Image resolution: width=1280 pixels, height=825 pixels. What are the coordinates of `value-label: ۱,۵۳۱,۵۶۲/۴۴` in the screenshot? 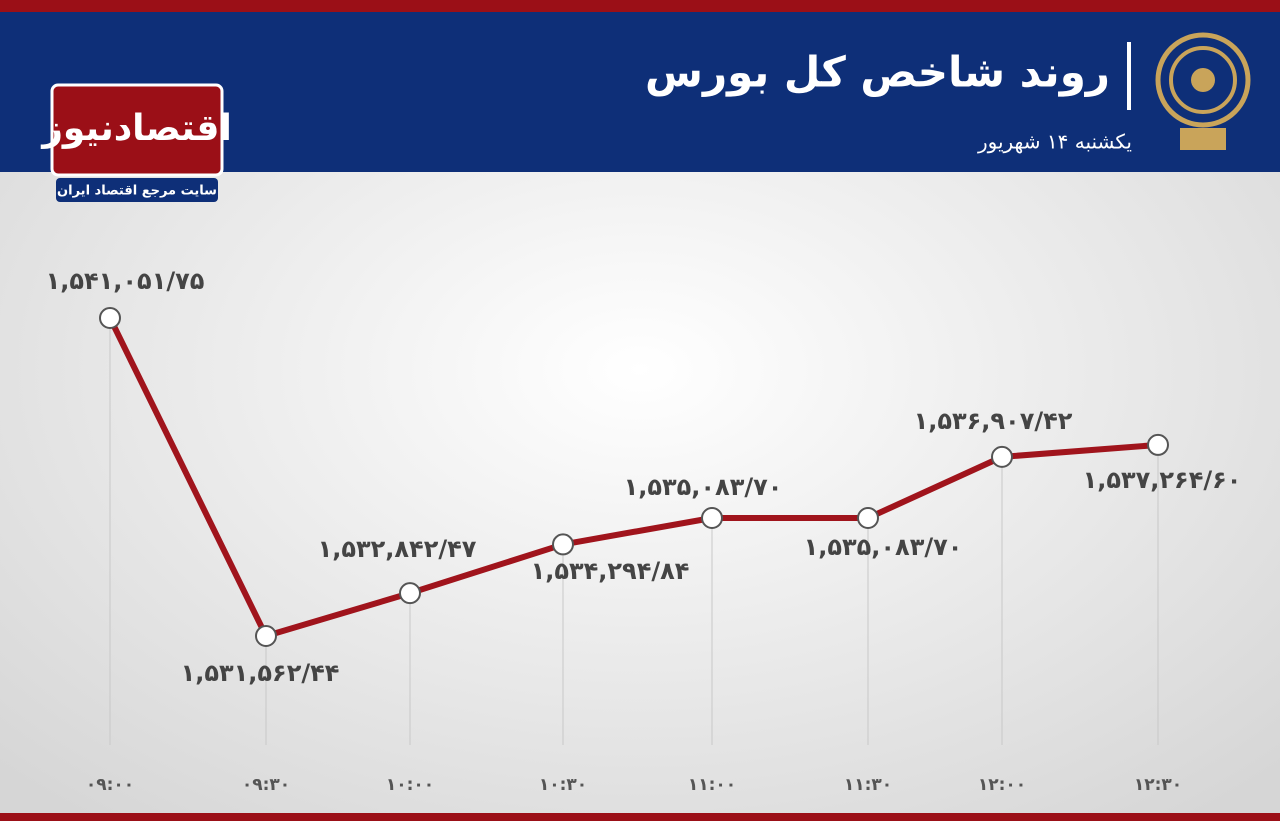 It's located at (260, 673).